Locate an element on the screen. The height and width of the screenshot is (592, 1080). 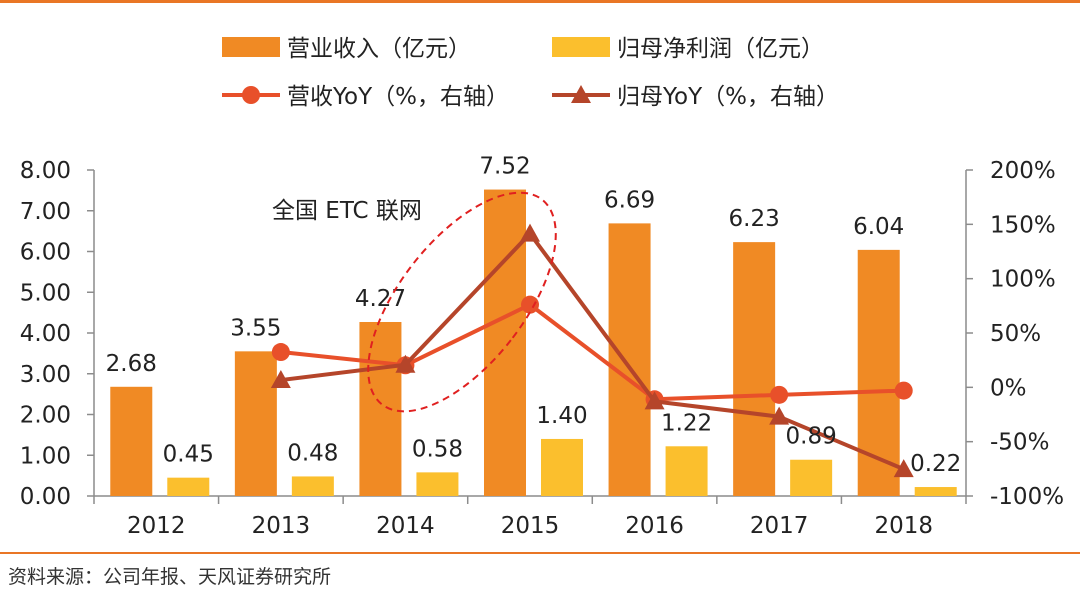
label-net-profit: 0.89 is located at coordinates (811, 437).